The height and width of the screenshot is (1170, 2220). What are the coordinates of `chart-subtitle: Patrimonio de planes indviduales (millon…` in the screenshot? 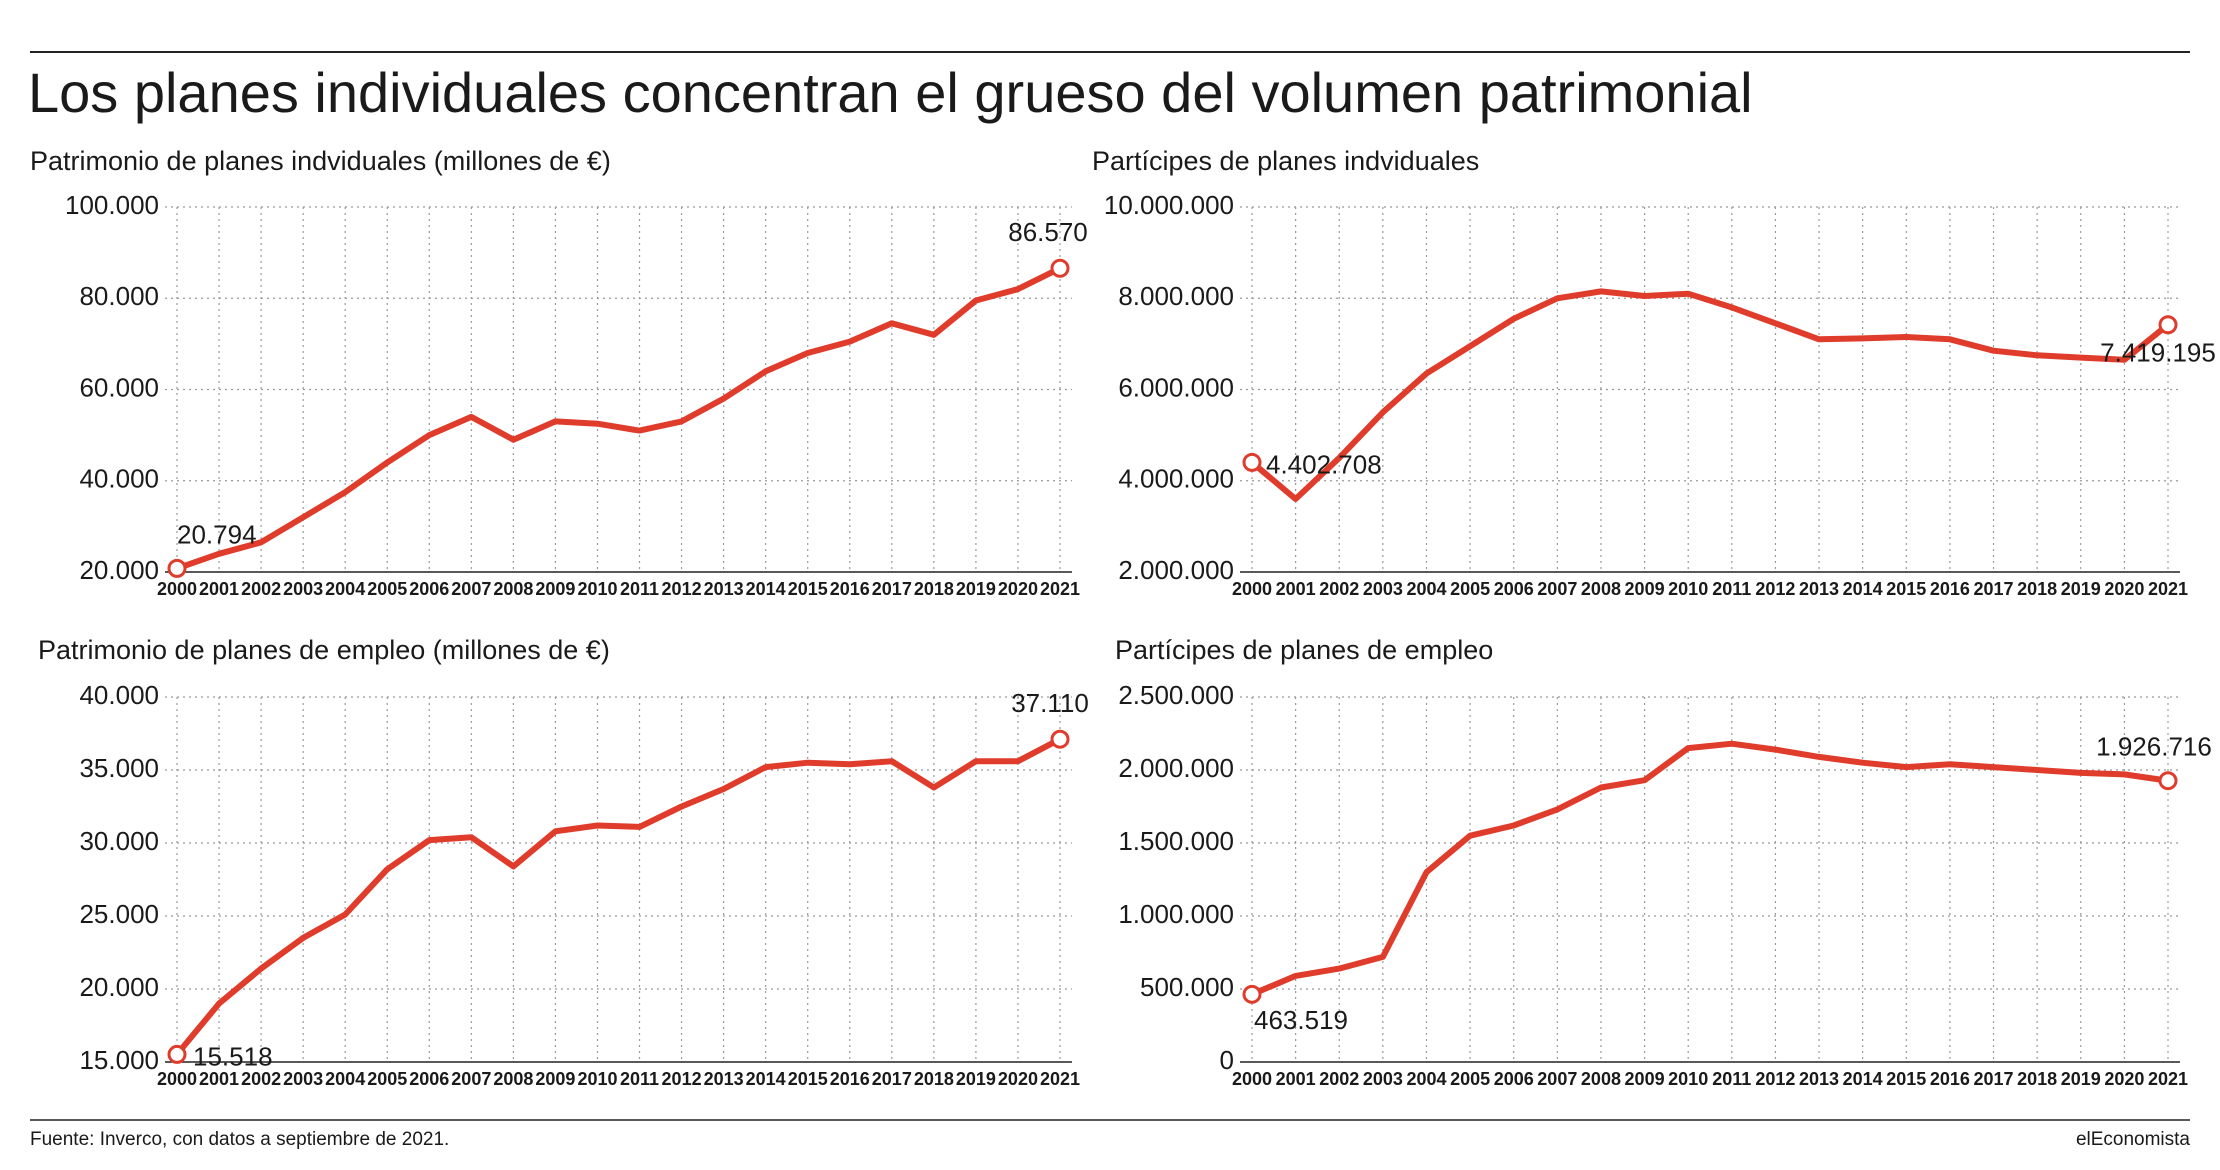 It's located at (320, 161).